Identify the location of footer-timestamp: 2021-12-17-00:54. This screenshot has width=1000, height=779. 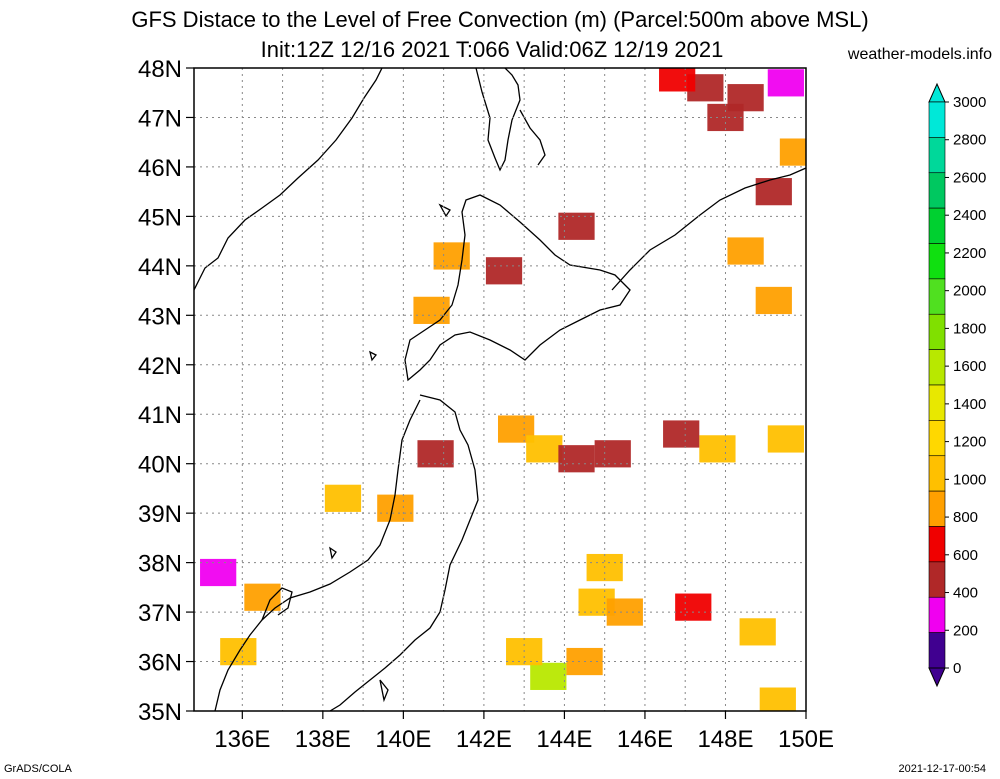
(942, 769).